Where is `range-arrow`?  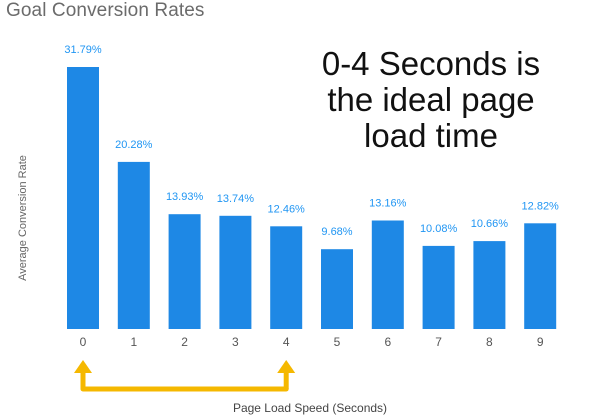 range-arrow is located at coordinates (185, 376).